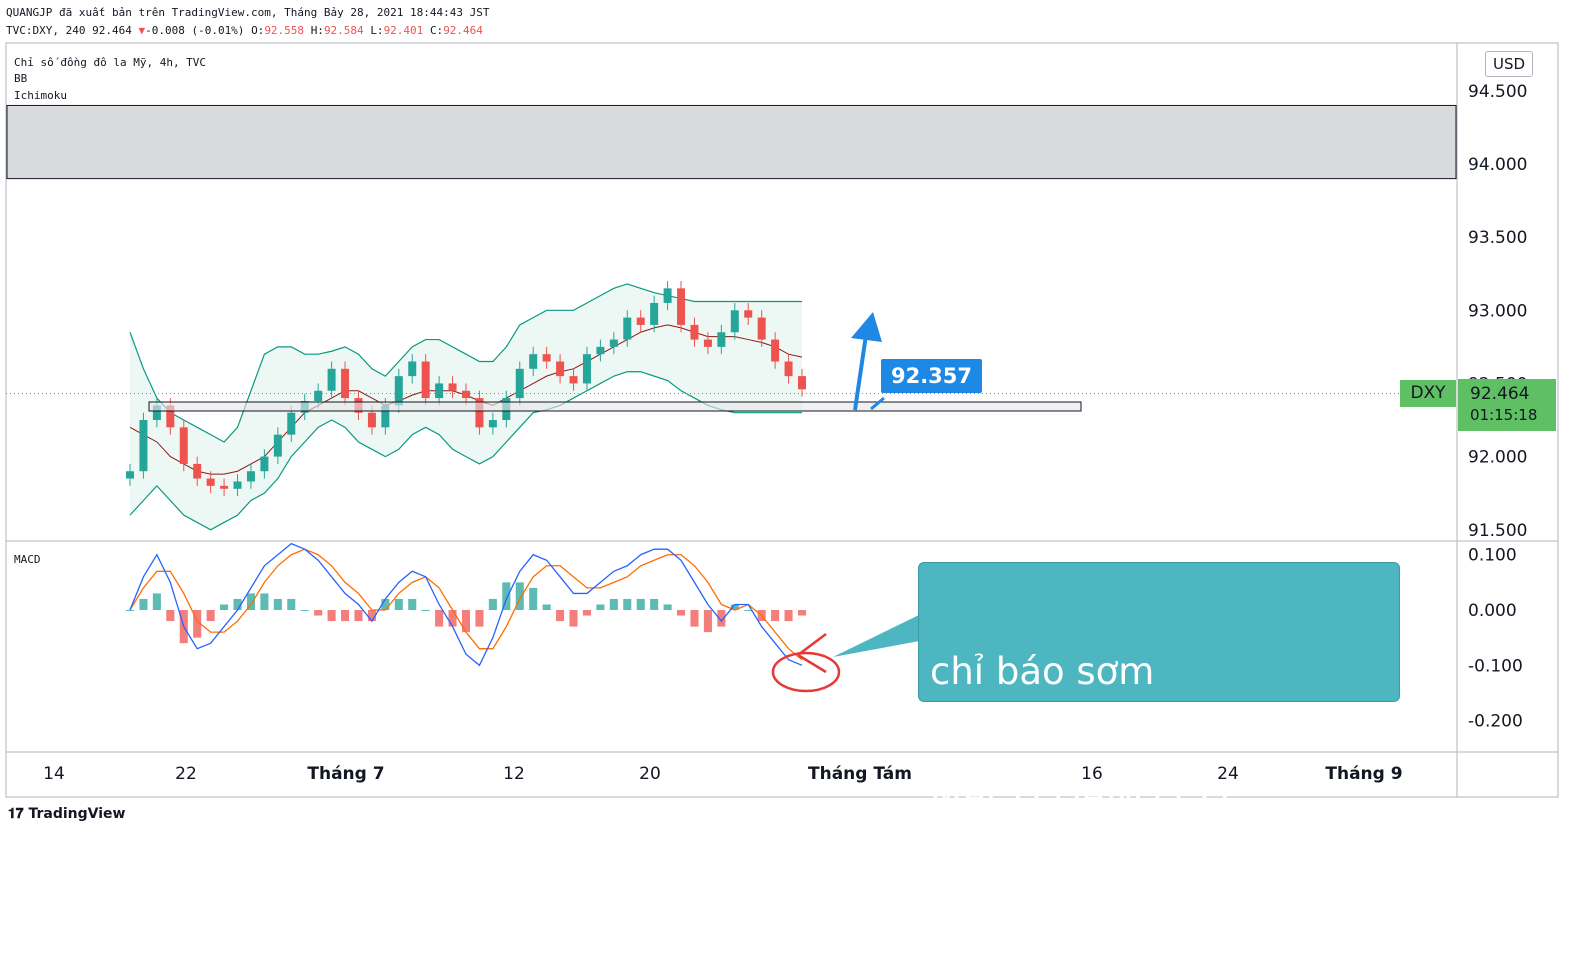 Image resolution: width=1581 pixels, height=979 pixels. Describe the element at coordinates (879, 634) in the screenshot. I see `callout-pointer` at that location.